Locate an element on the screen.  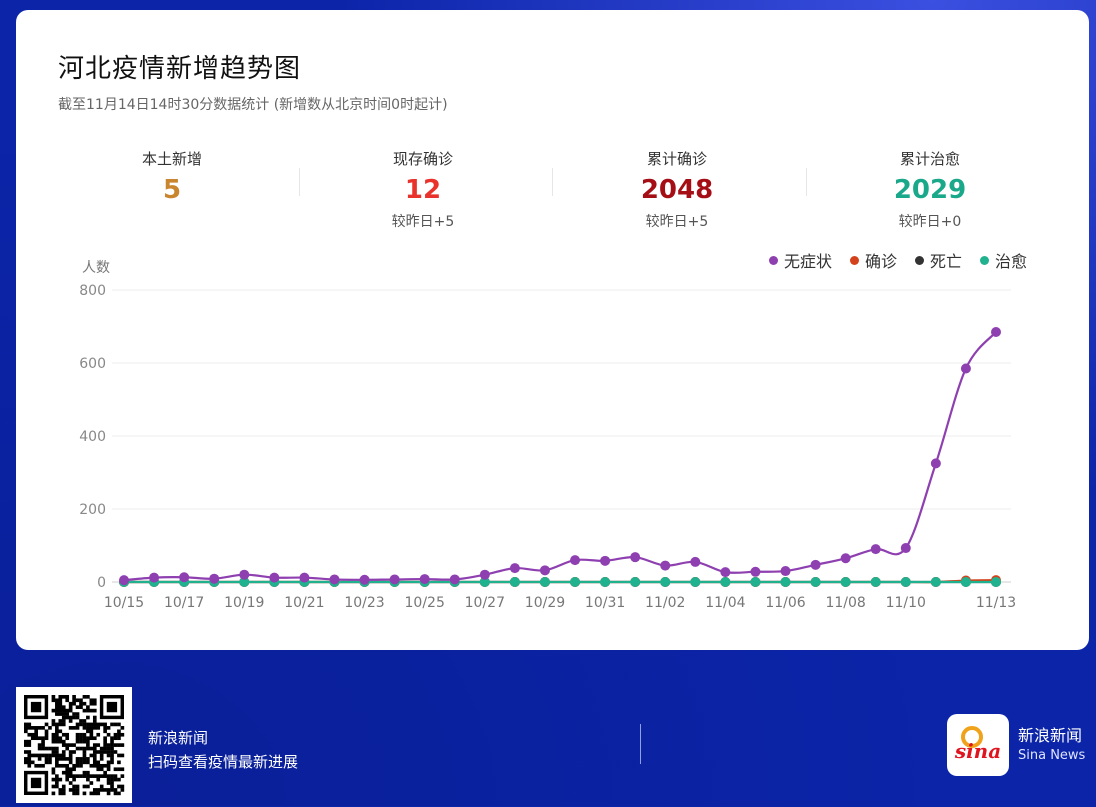
stat-label: 累计治愈 is located at coordinates (929, 159).